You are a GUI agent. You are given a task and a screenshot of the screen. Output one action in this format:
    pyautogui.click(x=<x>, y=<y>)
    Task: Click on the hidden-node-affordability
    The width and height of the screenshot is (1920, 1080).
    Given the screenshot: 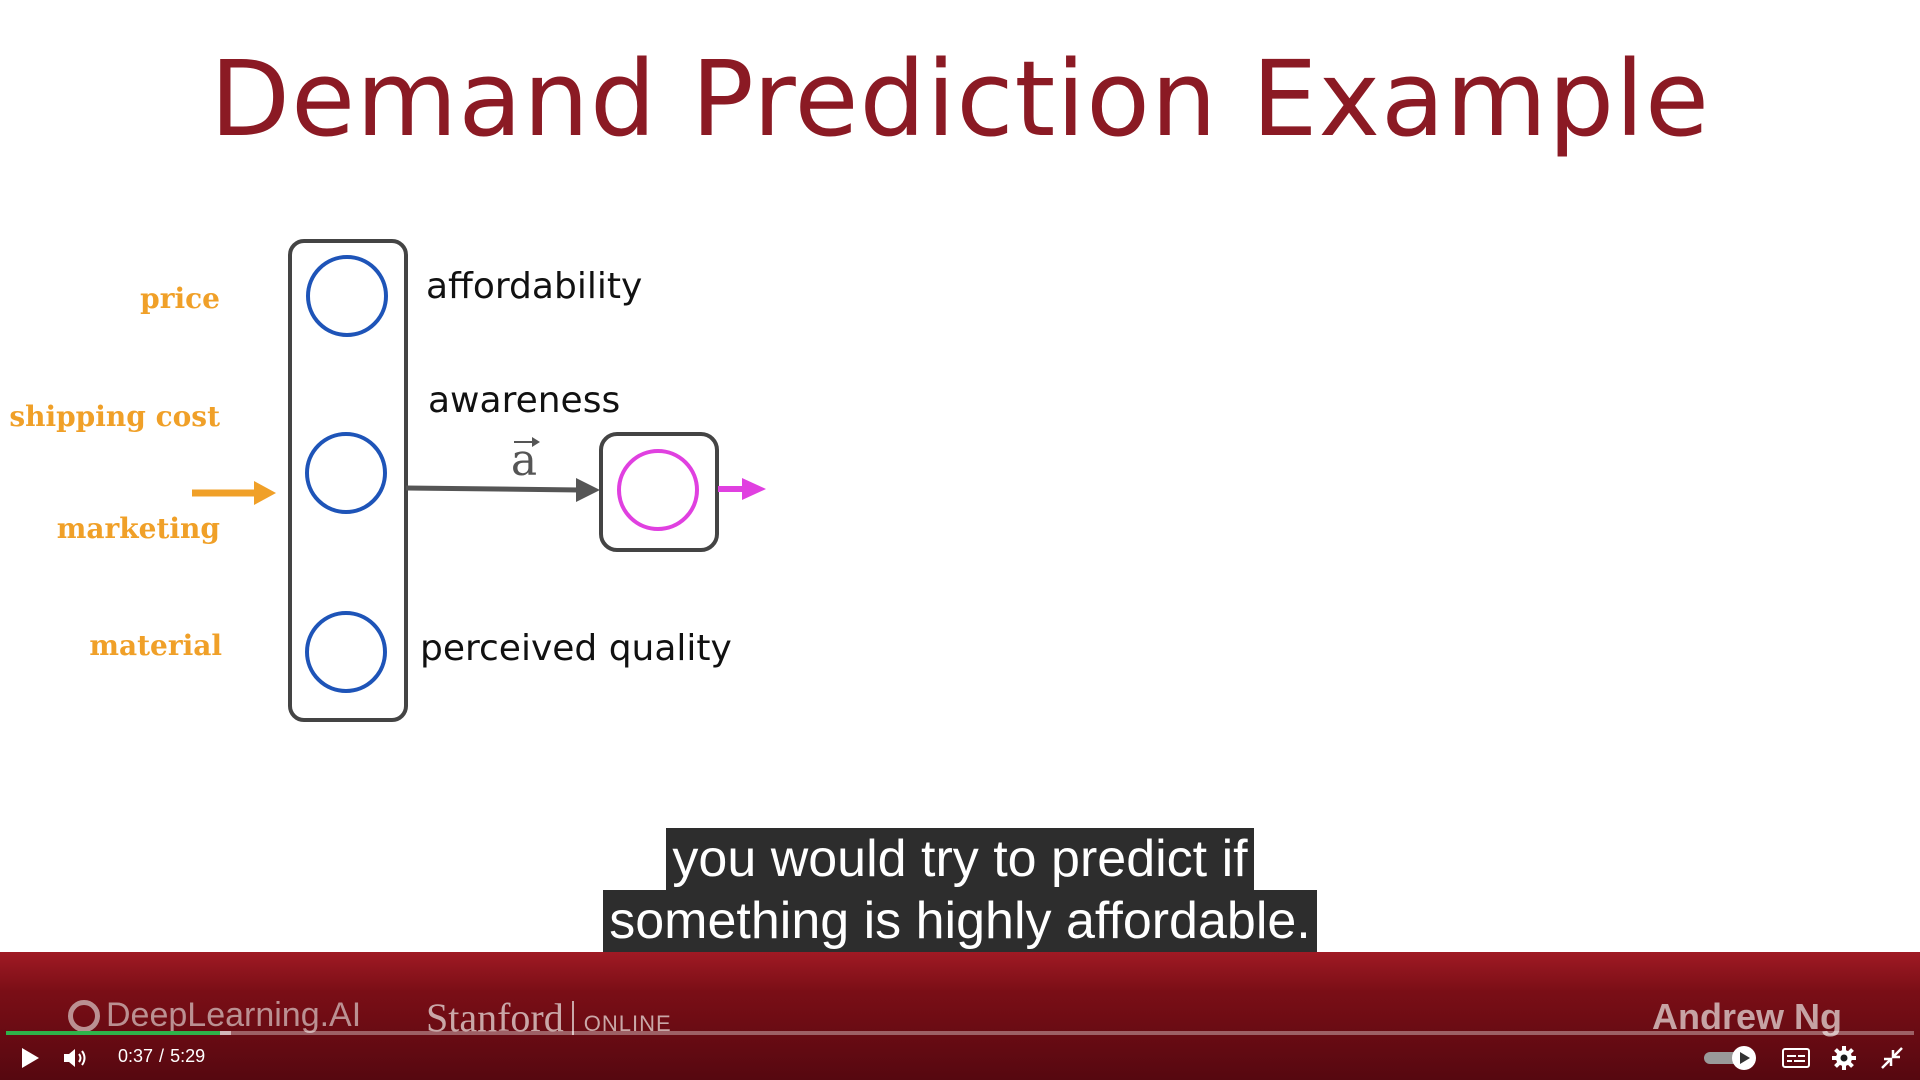 What is the action you would take?
    pyautogui.click(x=347, y=296)
    